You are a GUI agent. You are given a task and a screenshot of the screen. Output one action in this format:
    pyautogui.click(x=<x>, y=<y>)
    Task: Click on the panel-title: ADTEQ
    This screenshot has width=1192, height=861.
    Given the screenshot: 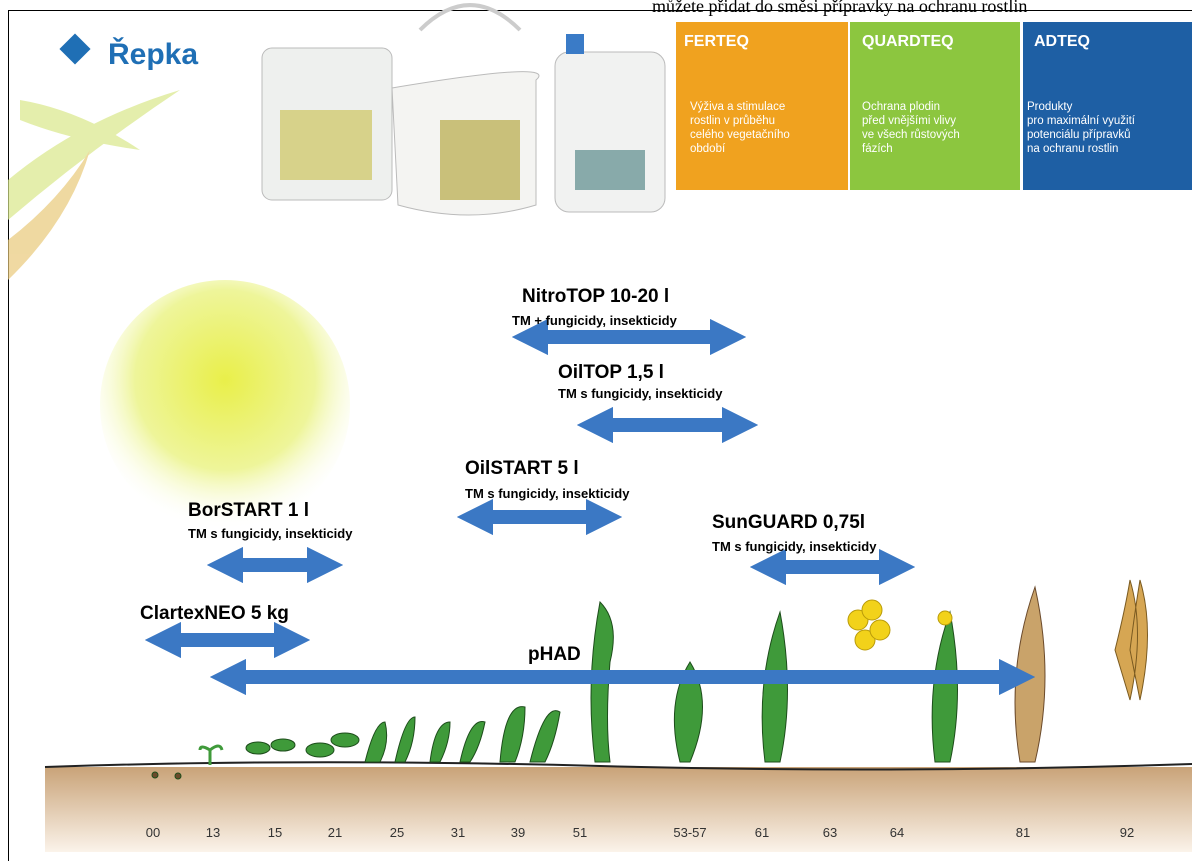 What is the action you would take?
    pyautogui.click(x=1062, y=41)
    